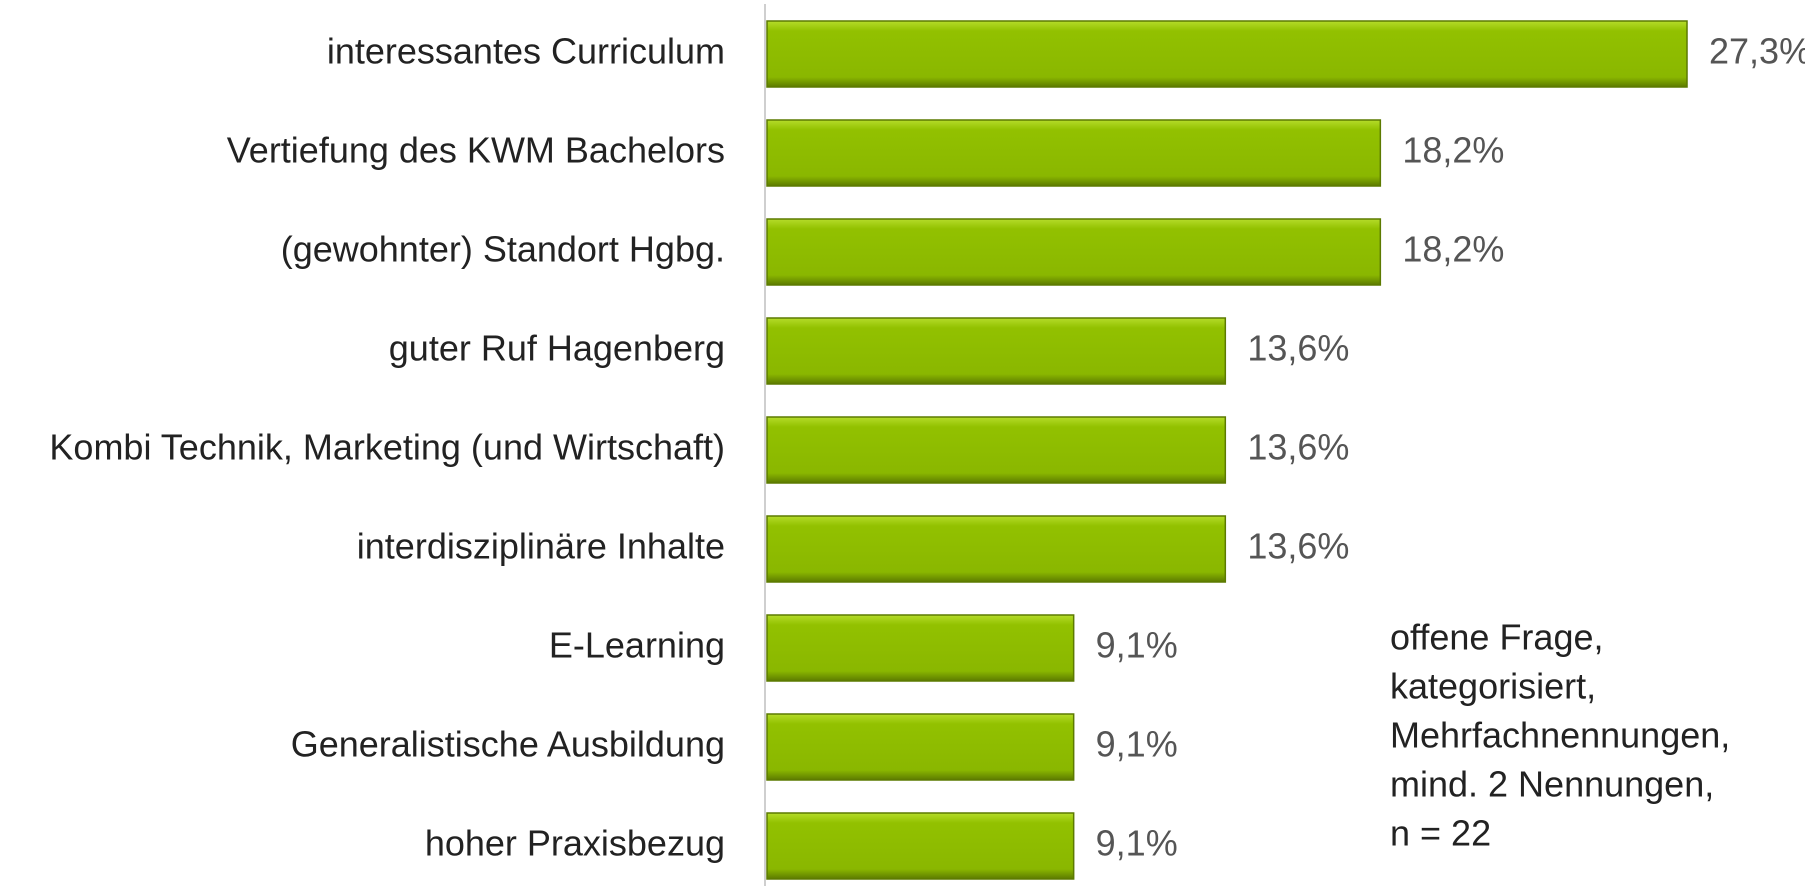  What do you see at coordinates (541, 546) in the screenshot?
I see `category-label: interdisziplinäre Inhalte` at bounding box center [541, 546].